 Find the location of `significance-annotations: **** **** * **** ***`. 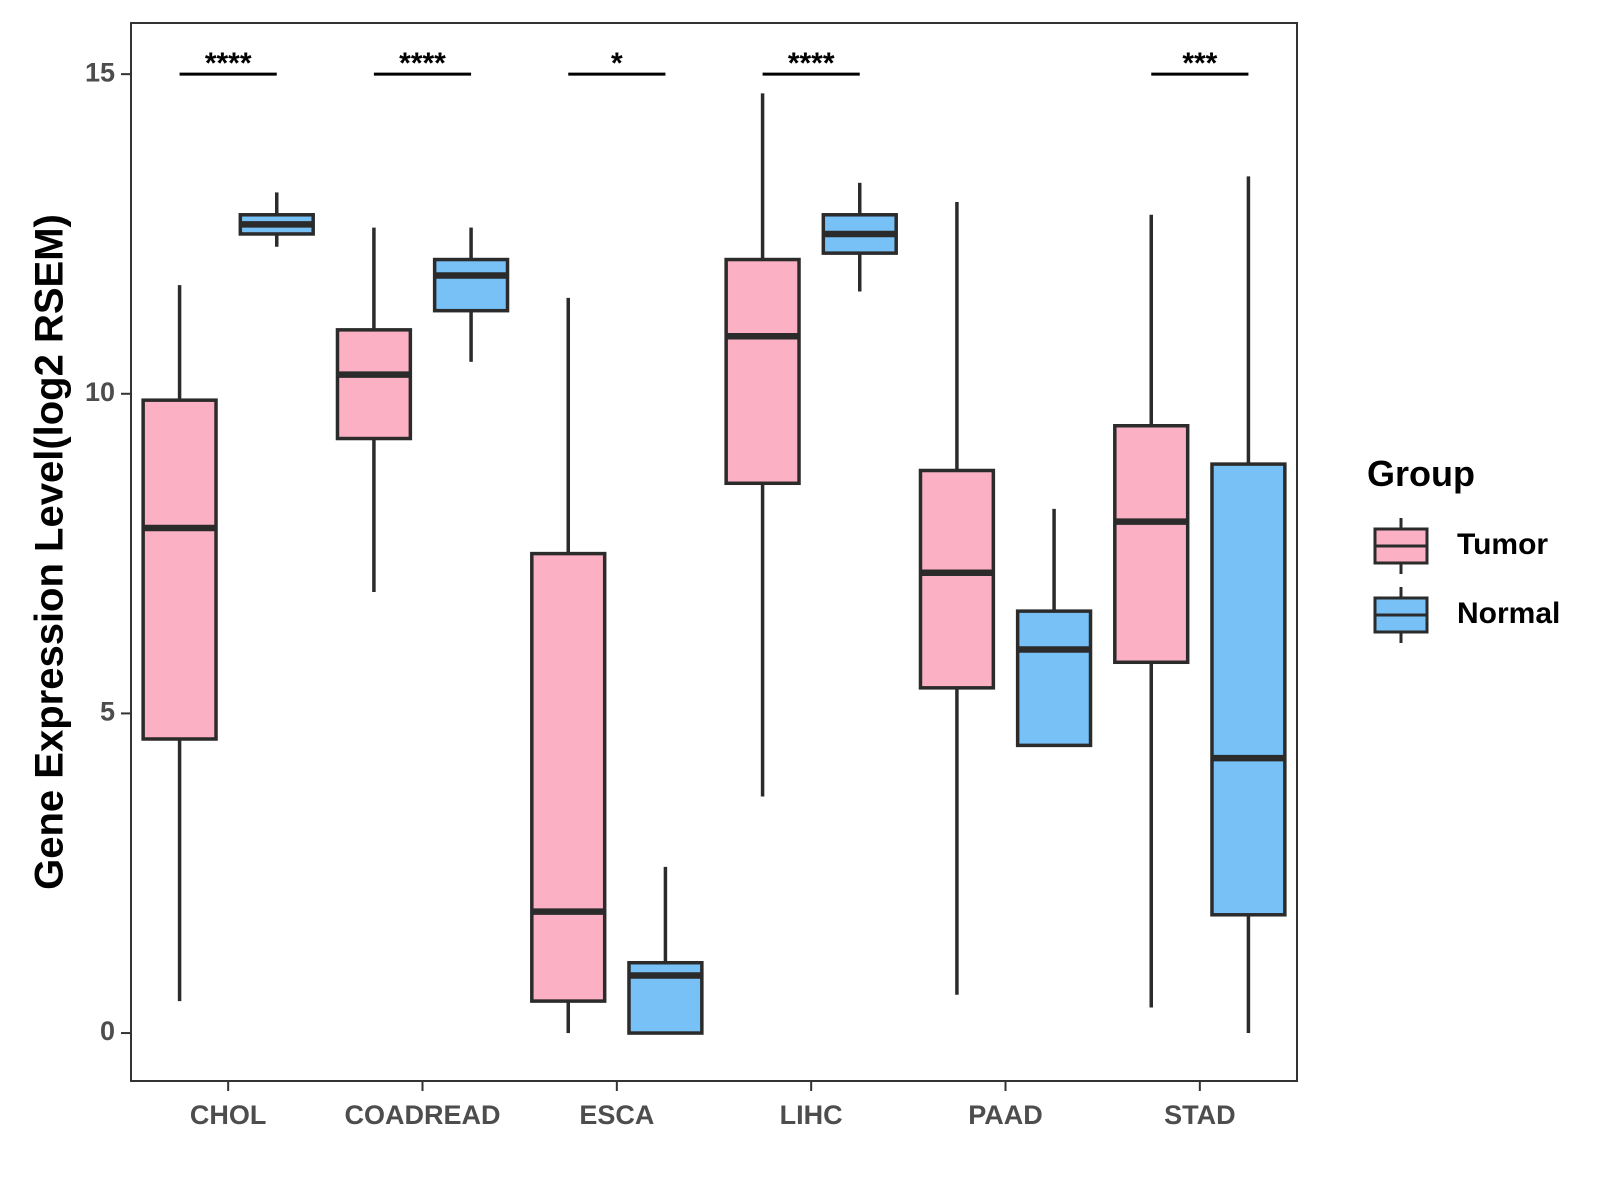

significance-annotations: **** **** * **** *** is located at coordinates (714, 63).